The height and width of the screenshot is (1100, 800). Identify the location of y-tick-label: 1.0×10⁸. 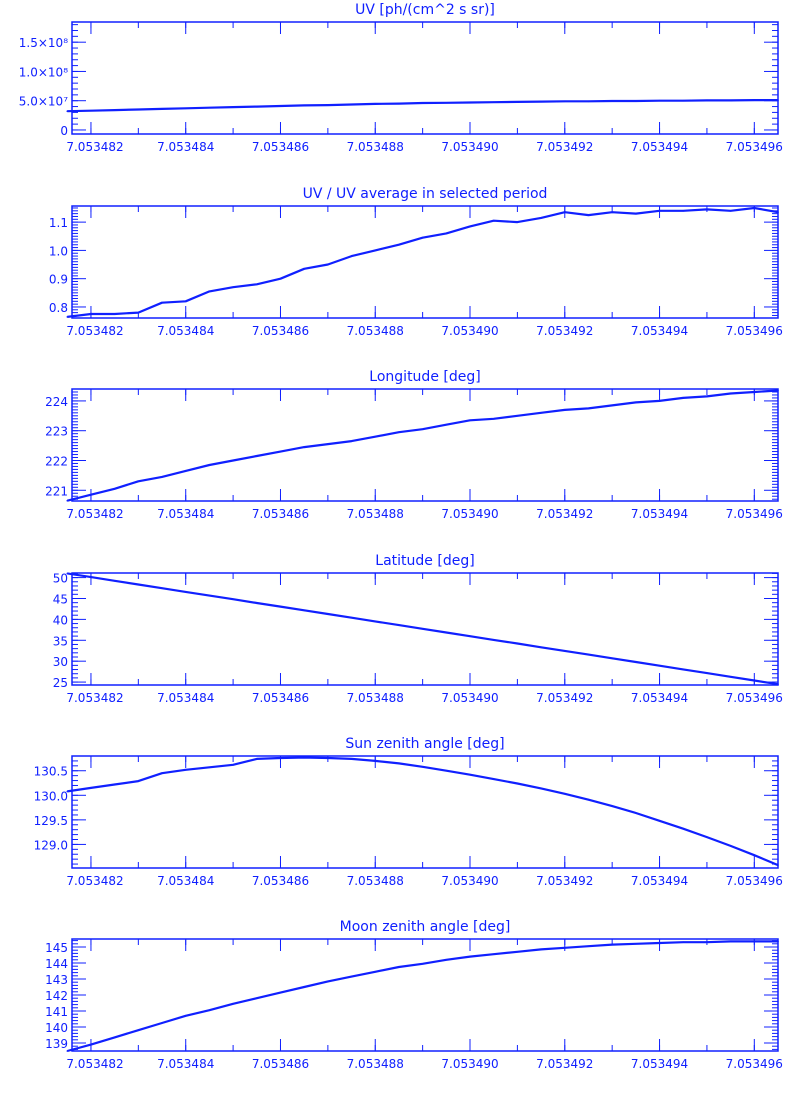
(43, 72).